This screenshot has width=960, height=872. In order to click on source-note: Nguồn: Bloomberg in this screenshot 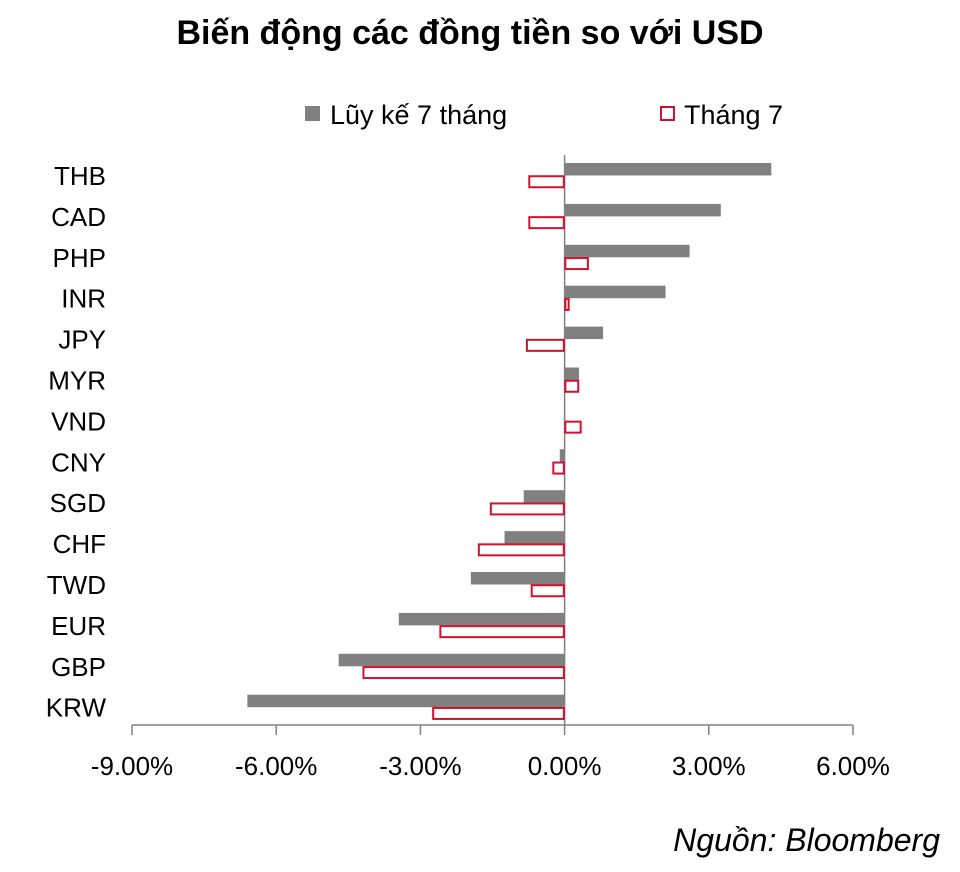, I will do `click(806, 840)`.